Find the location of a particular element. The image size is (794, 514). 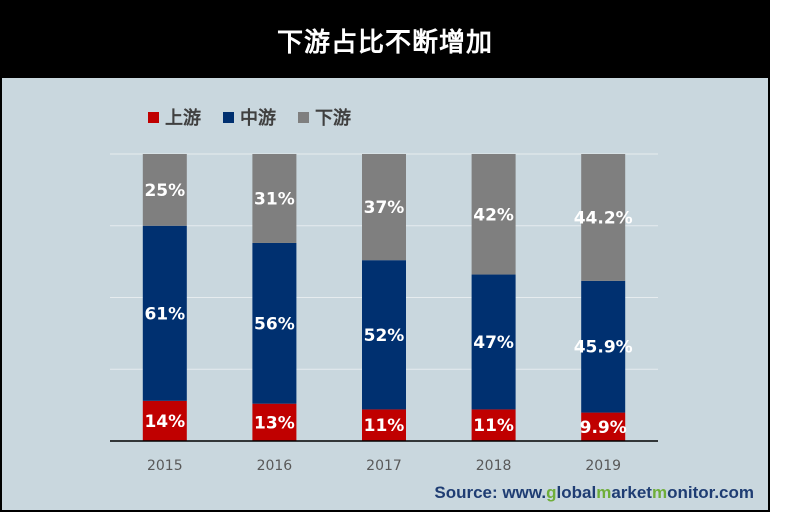

data-label-2018-series-2: 42% is located at coordinates (493, 215).